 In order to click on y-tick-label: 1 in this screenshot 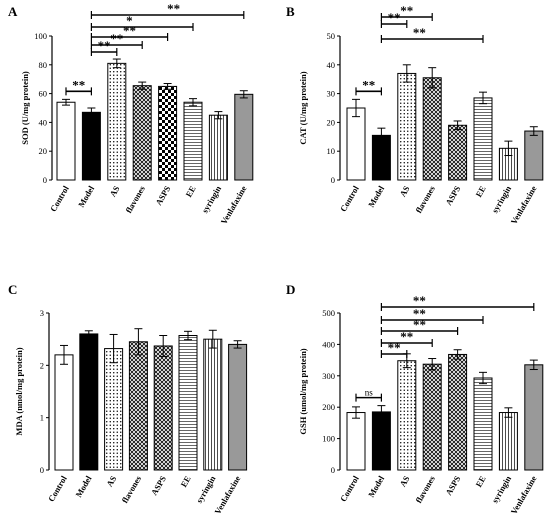, I will do `click(42, 418)`.